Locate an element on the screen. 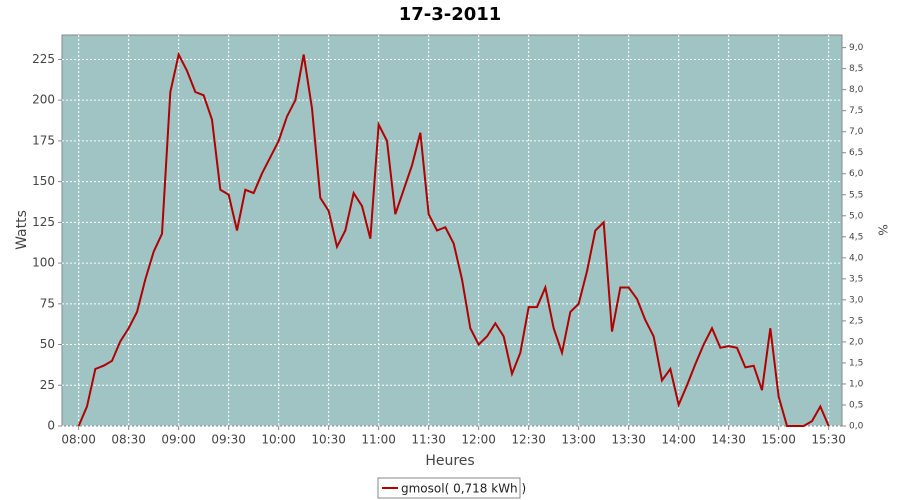 The image size is (900, 500). y-axis-label: Watts is located at coordinates (22, 230).